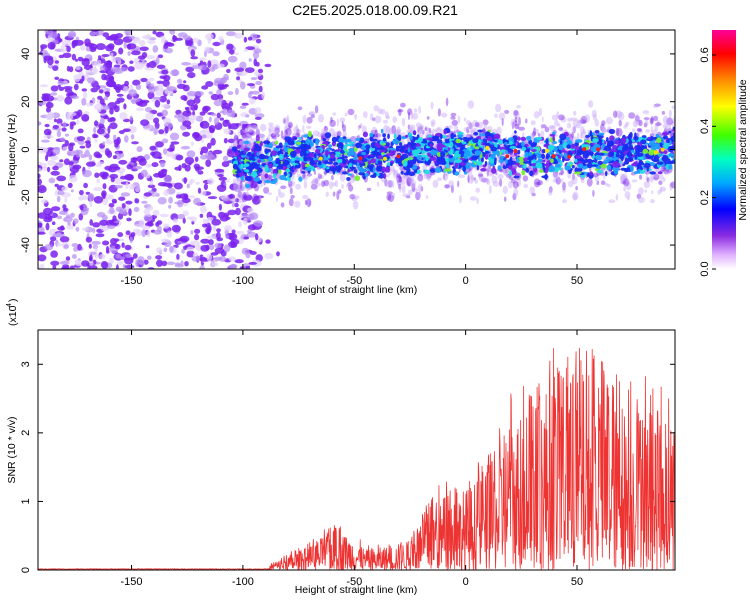  I want to click on snr-scale-close: ), so click(13, 301).